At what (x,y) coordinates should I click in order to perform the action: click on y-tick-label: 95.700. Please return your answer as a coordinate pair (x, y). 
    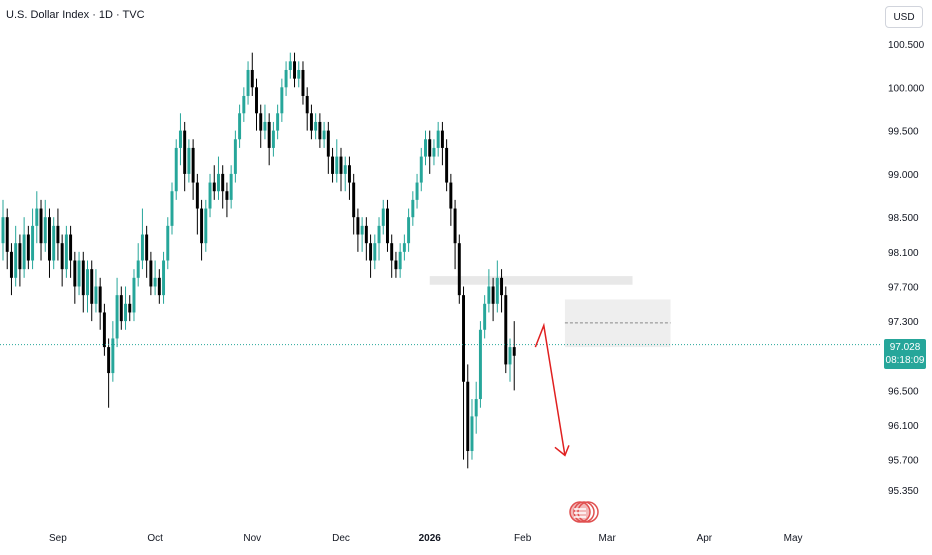
    Looking at the image, I should click on (903, 461).